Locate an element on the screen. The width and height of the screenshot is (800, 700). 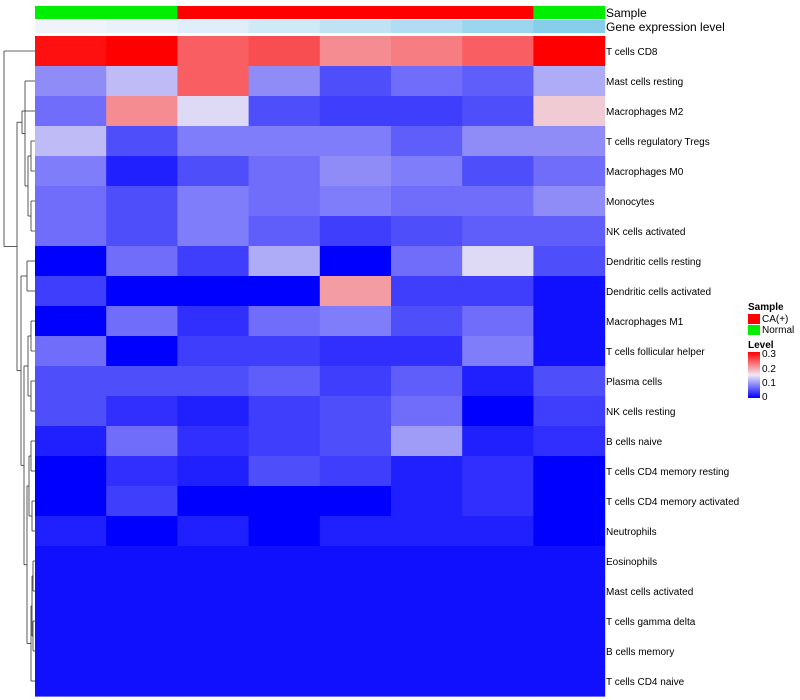
row-label: T cells follicular helper is located at coordinates (655, 352).